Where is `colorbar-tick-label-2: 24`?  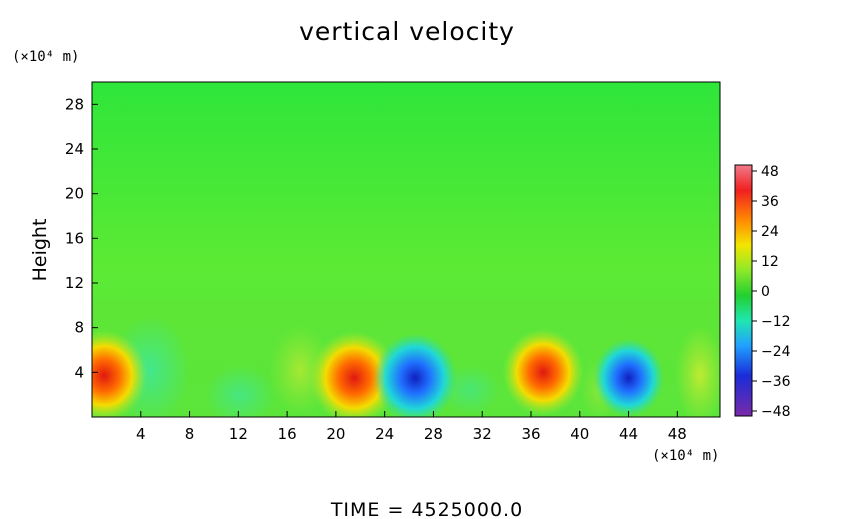
colorbar-tick-label-2: 24 is located at coordinates (770, 232).